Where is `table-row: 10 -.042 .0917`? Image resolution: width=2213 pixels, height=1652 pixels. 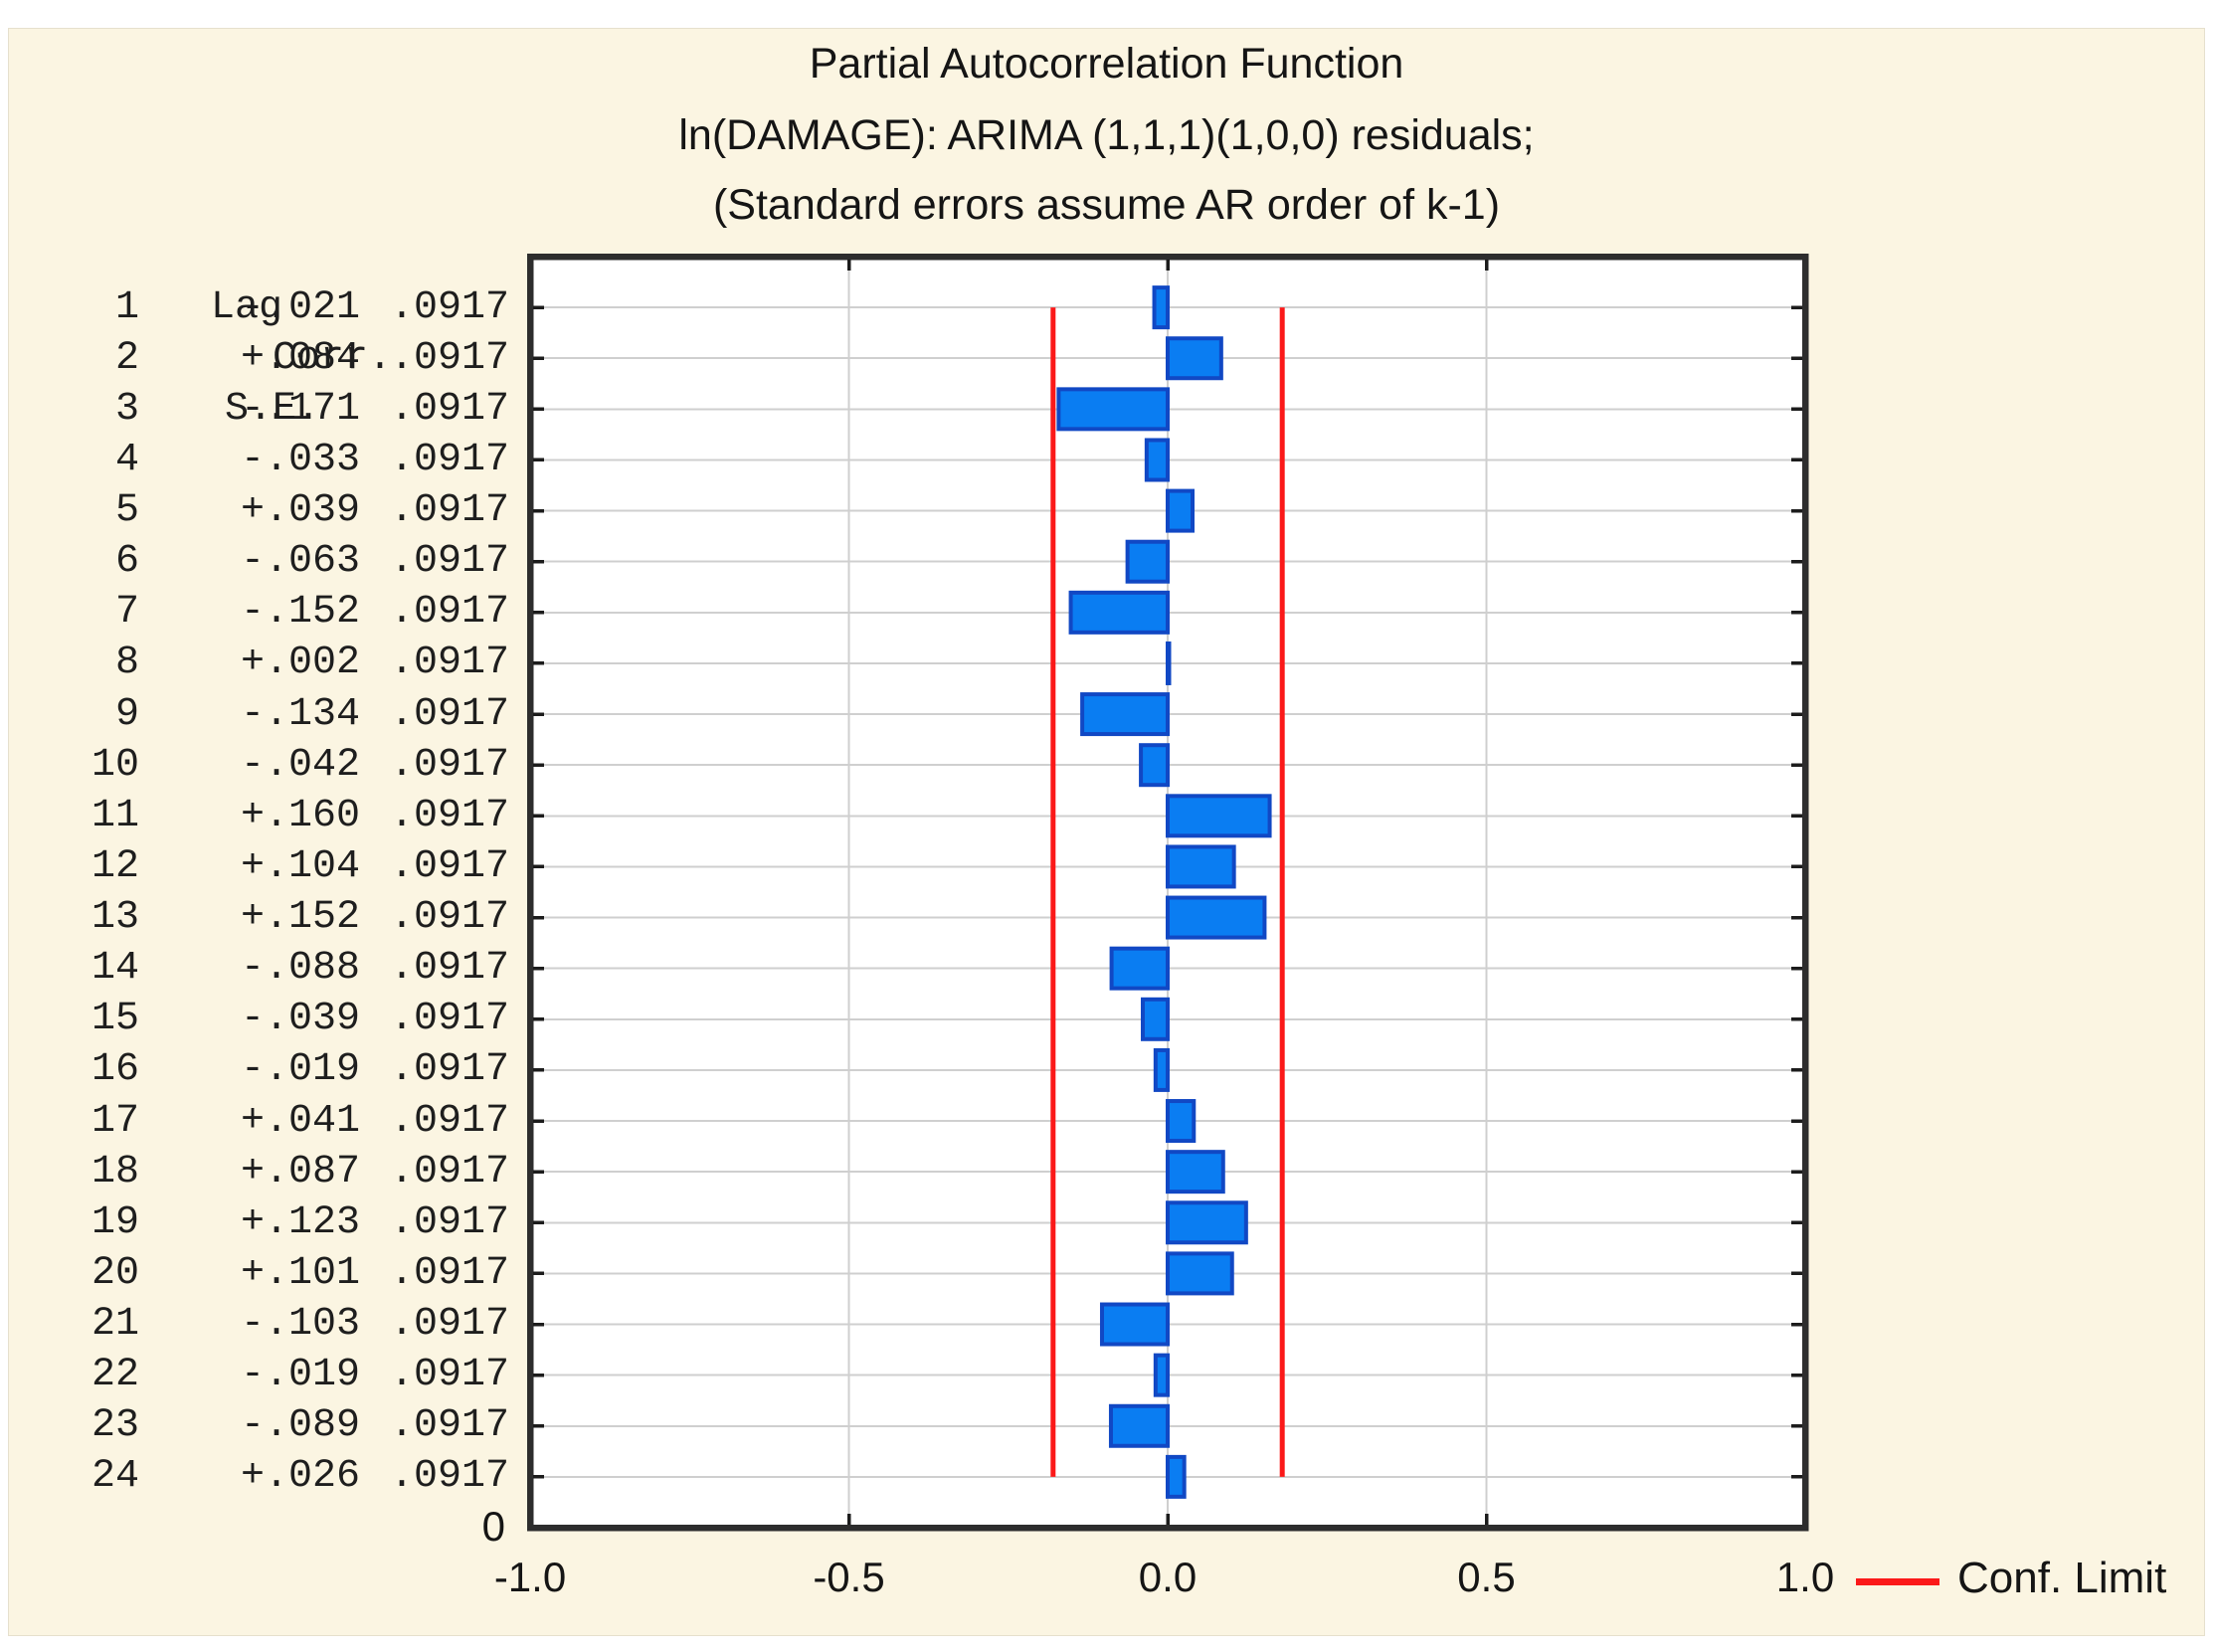 table-row: 10 -.042 .0917 is located at coordinates (268, 765).